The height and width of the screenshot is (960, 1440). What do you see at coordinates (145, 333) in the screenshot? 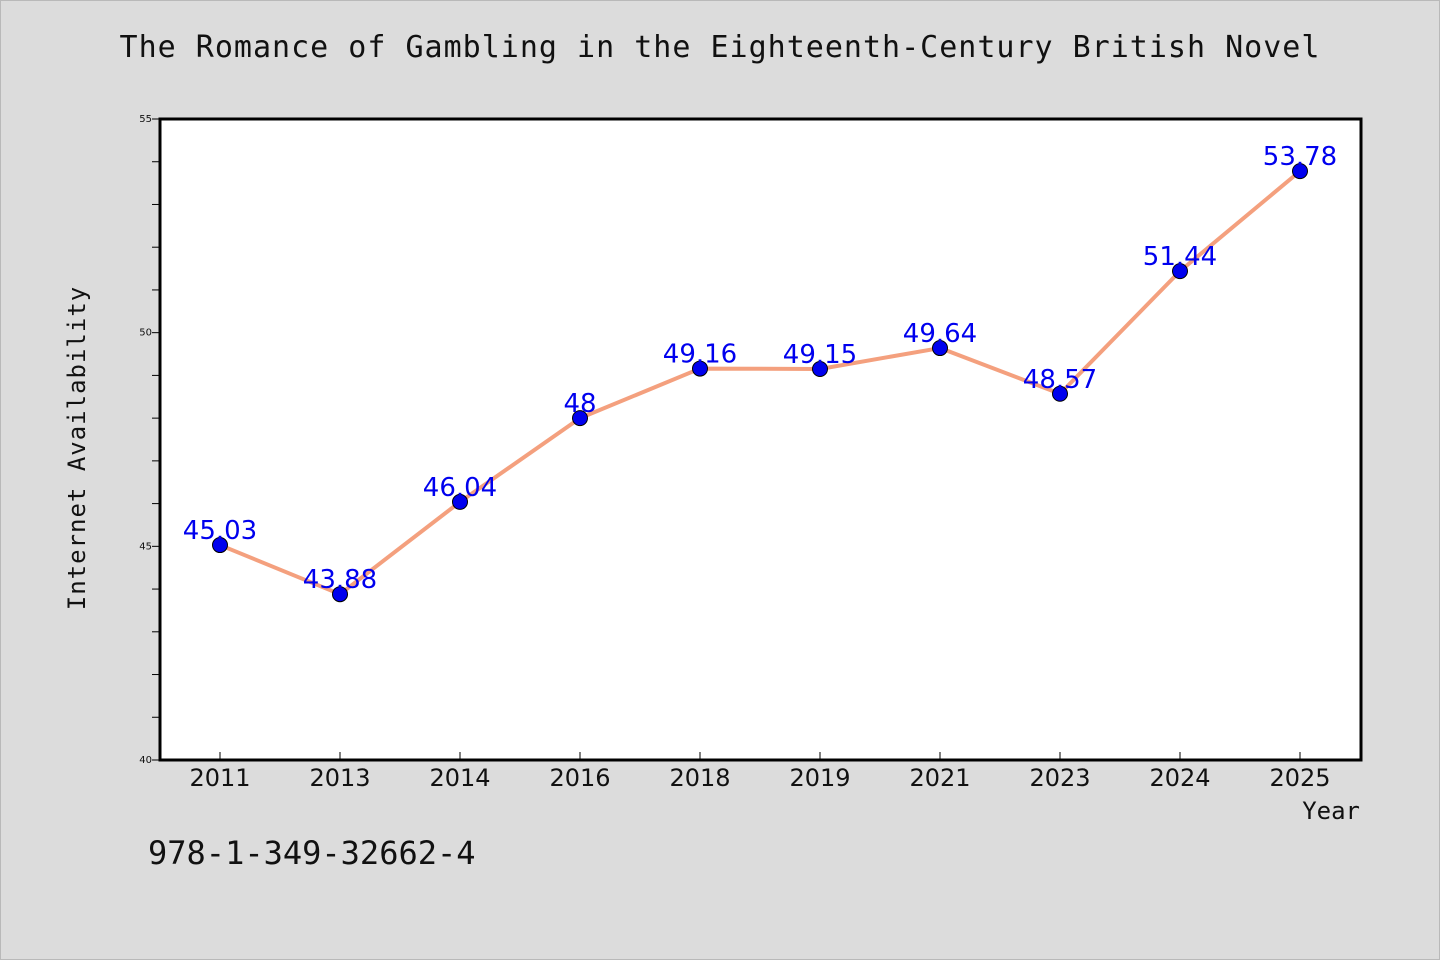
I see `y-tick-label: 50` at bounding box center [145, 333].